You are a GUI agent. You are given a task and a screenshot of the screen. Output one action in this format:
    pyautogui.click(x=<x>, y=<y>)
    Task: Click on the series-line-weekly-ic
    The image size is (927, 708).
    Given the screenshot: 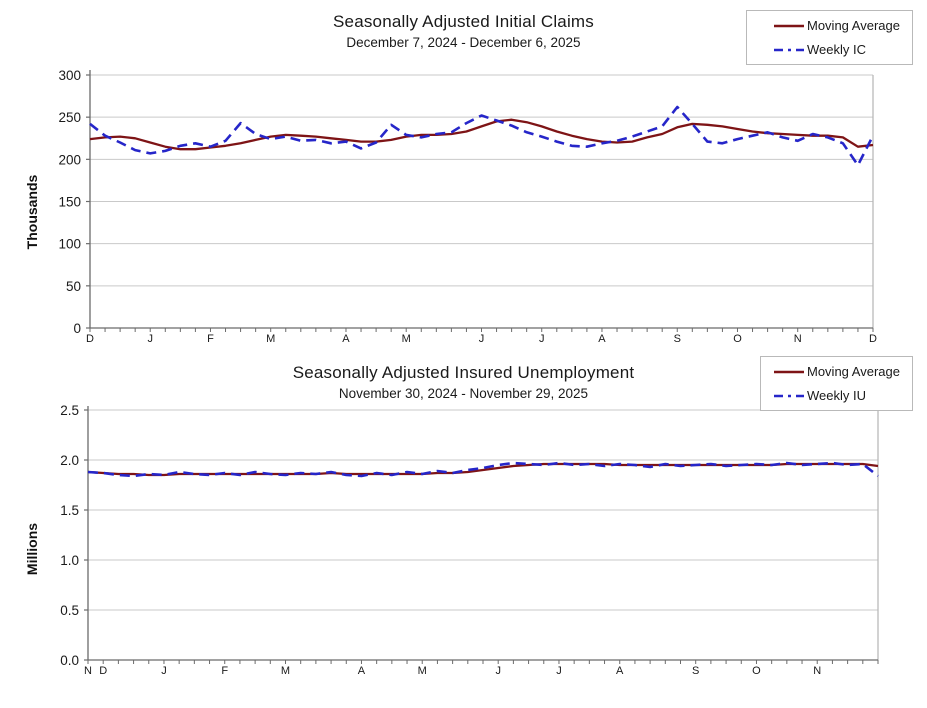 What is the action you would take?
    pyautogui.click(x=482, y=136)
    